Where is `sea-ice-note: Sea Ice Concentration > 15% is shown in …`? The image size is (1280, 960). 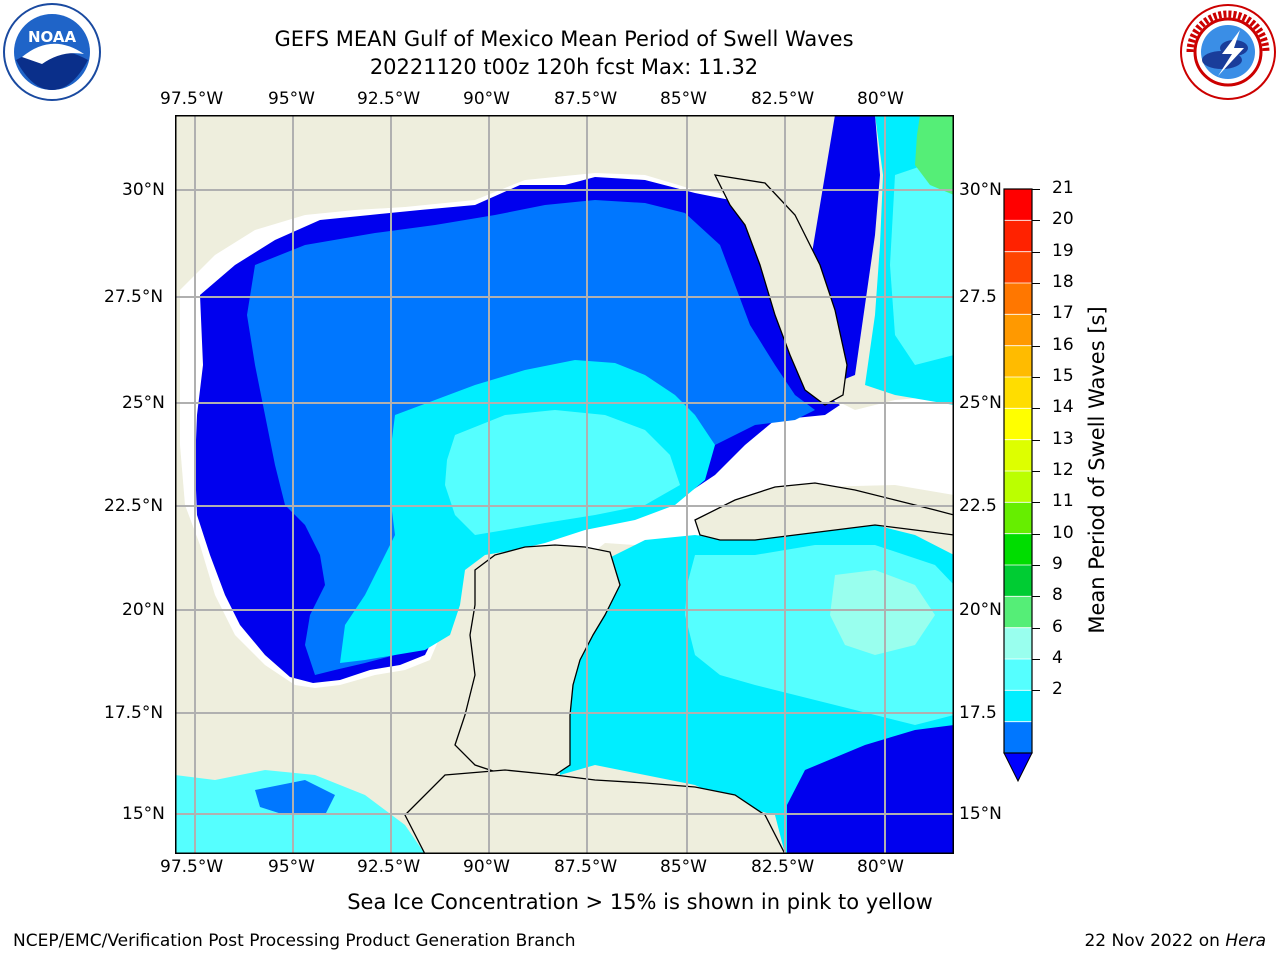 sea-ice-note: Sea Ice Concentration > 15% is shown in … is located at coordinates (640, 902).